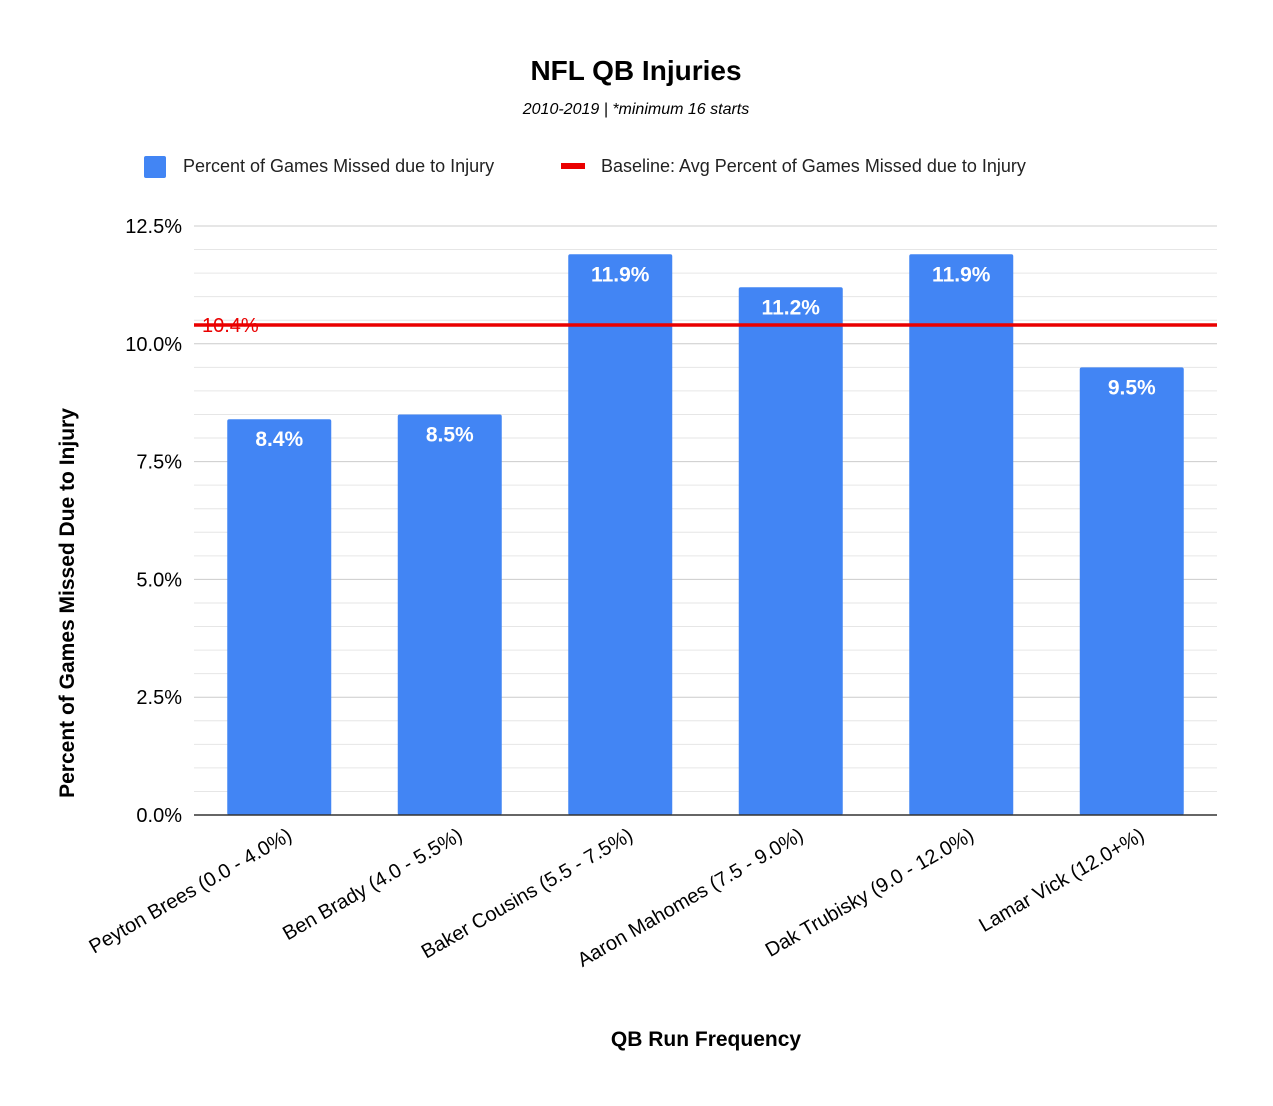  Describe the element at coordinates (791, 307) in the screenshot. I see `bar-value-label: 11.2%` at that location.